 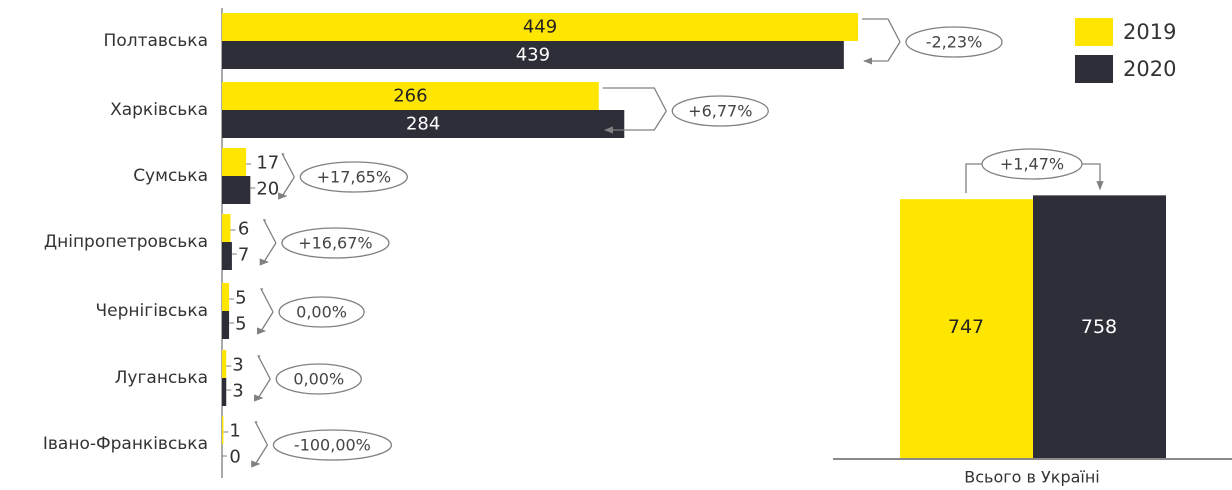 I want to click on legend-swatch-2019, so click(x=1094, y=32).